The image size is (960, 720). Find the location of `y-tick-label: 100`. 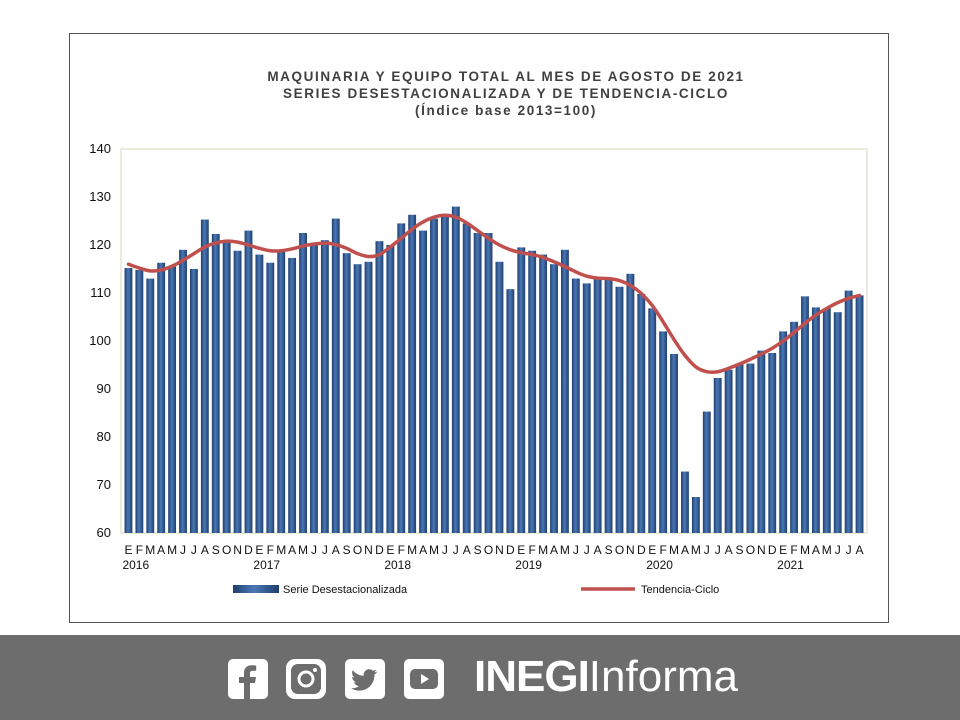

y-tick-label: 100 is located at coordinates (100, 340).